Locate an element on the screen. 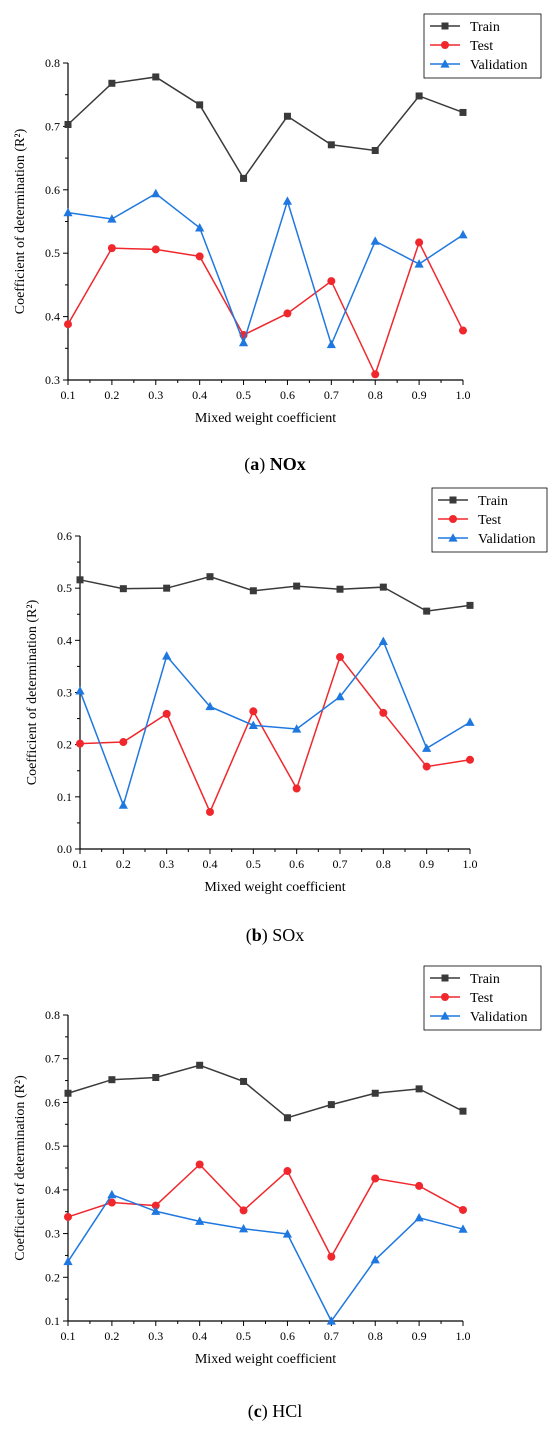 Image resolution: width=550 pixels, height=1435 pixels. caption: (a) NOx is located at coordinates (275, 464).